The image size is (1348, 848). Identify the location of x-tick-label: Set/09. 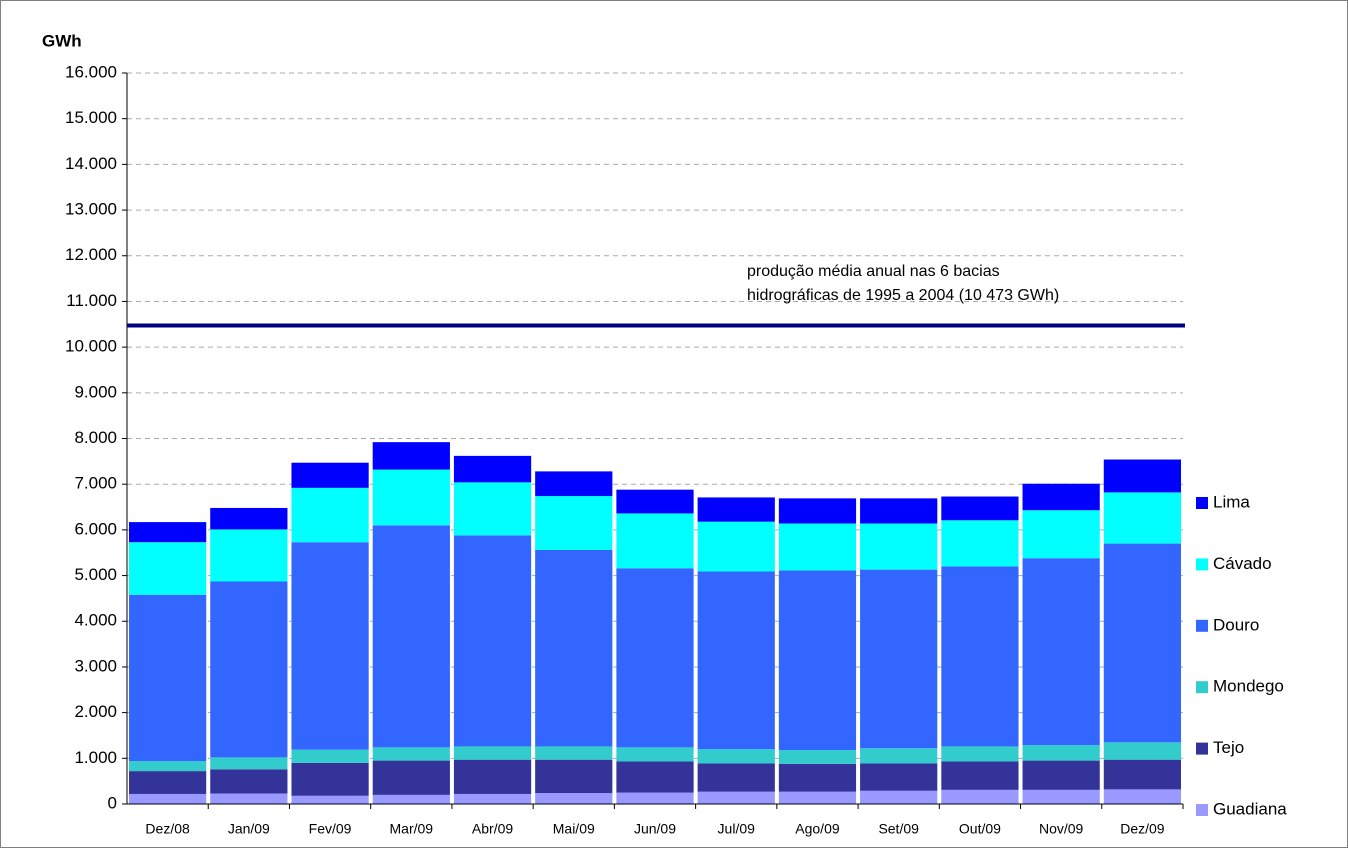
(898, 829).